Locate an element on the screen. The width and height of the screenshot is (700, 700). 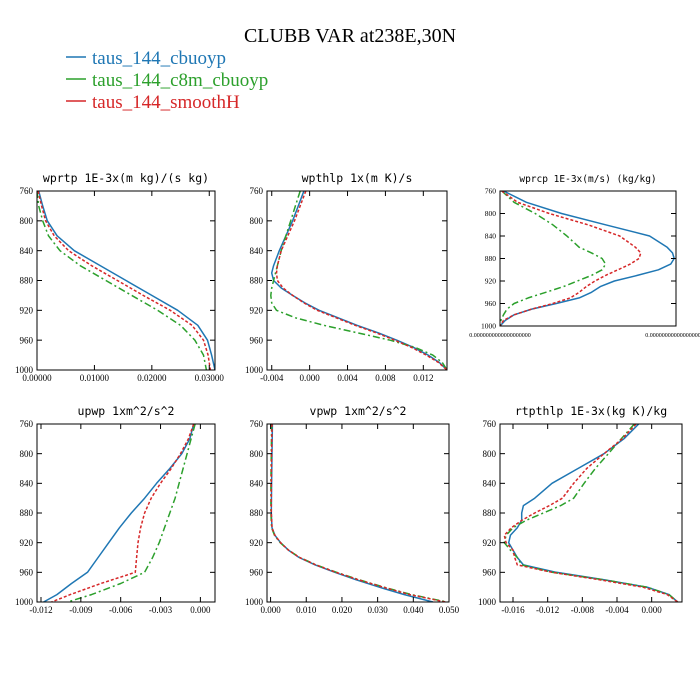
x-tick-label: 0.012 is located at coordinates (423, 378).